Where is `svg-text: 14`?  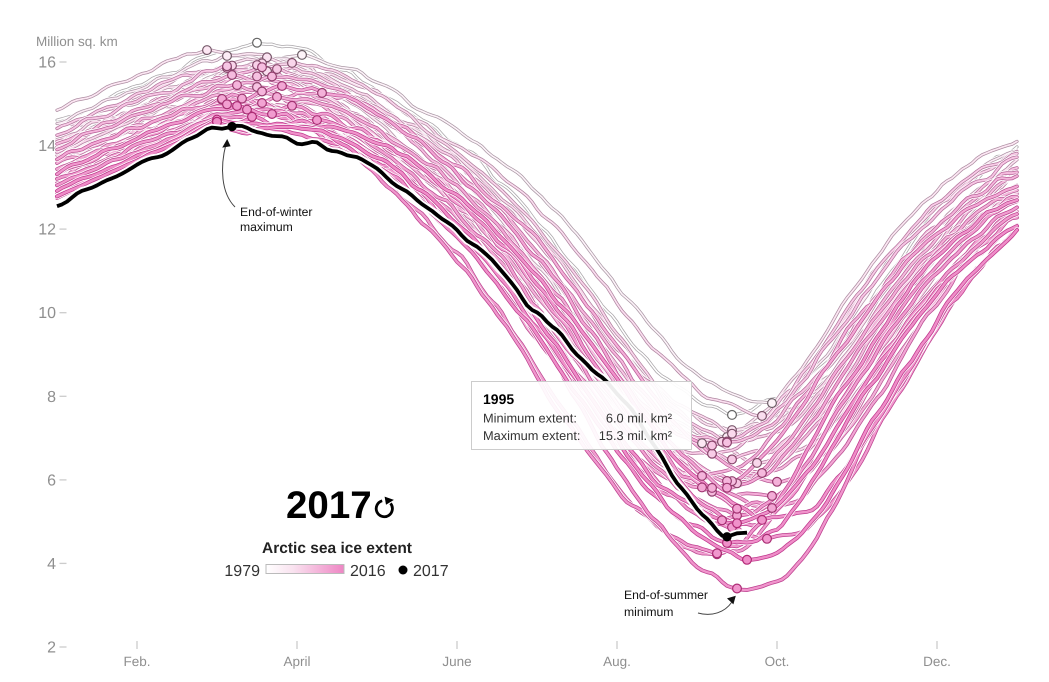 svg-text: 14 is located at coordinates (47, 146).